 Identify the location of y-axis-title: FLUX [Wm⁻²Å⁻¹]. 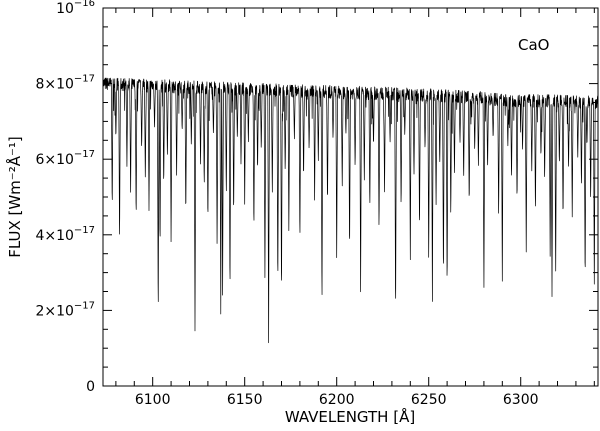
(14, 197).